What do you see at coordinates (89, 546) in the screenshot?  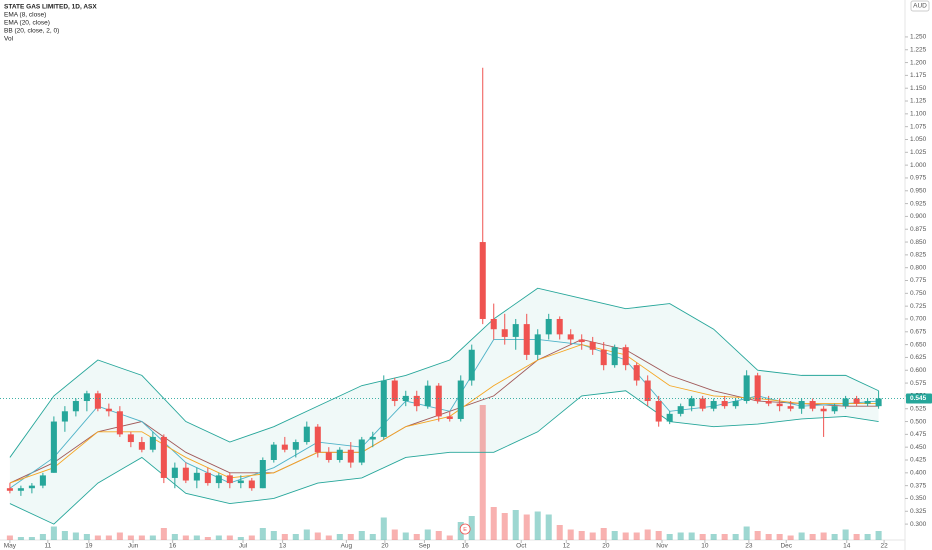 I see `x-tick-label: 19` at bounding box center [89, 546].